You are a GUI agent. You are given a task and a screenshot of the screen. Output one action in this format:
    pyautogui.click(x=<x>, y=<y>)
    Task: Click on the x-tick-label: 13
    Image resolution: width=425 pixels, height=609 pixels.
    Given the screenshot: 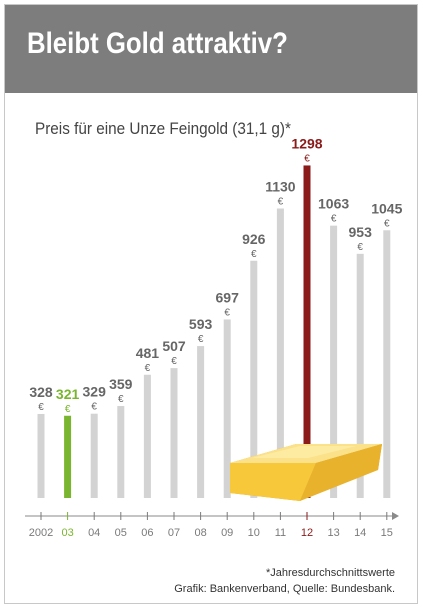 What is the action you would take?
    pyautogui.click(x=333, y=533)
    